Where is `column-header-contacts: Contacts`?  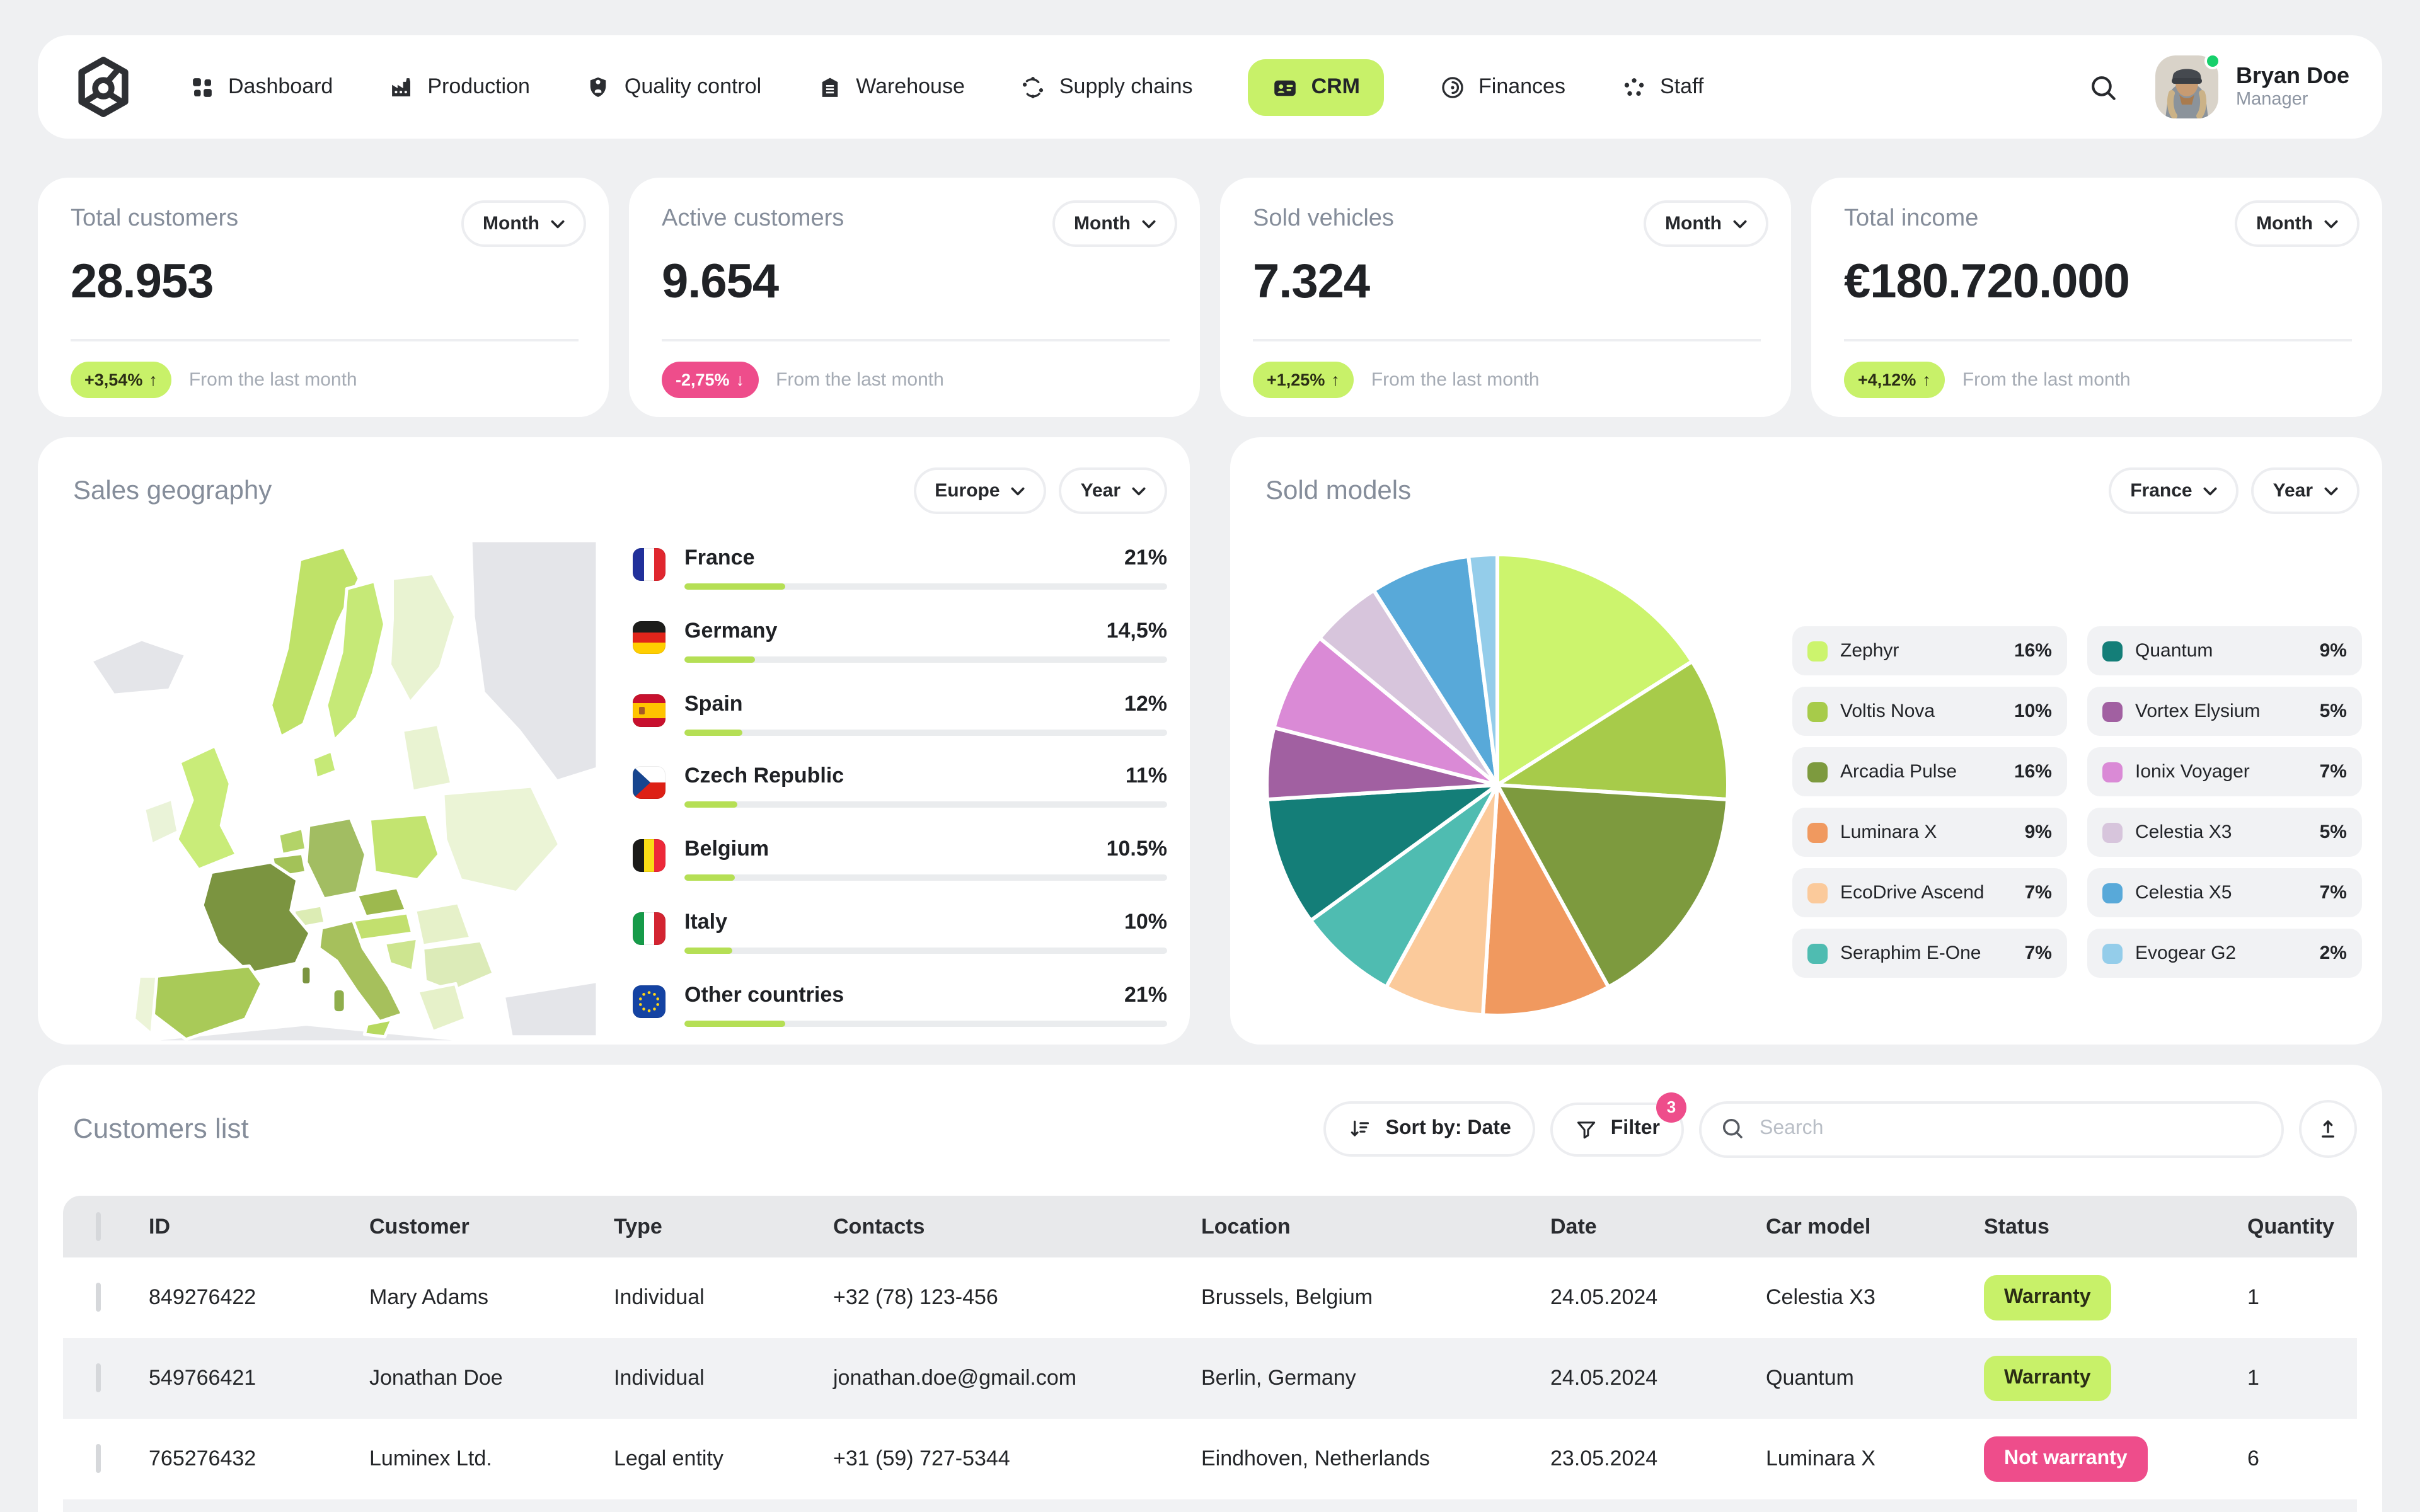 column-header-contacts: Contacts is located at coordinates (879, 1226).